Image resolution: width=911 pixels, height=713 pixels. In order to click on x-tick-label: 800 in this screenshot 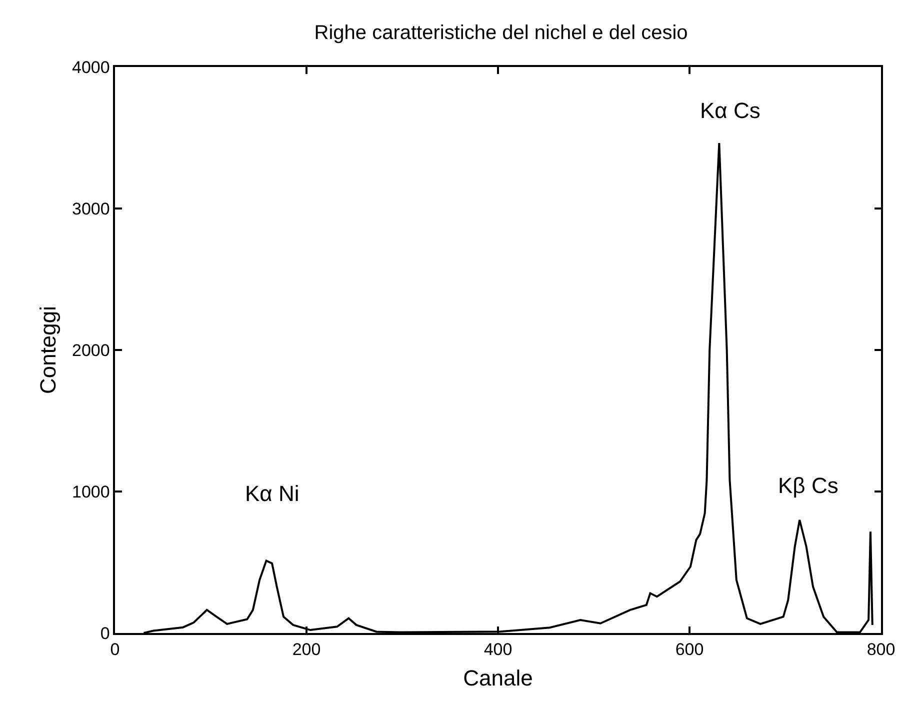, I will do `click(881, 650)`.